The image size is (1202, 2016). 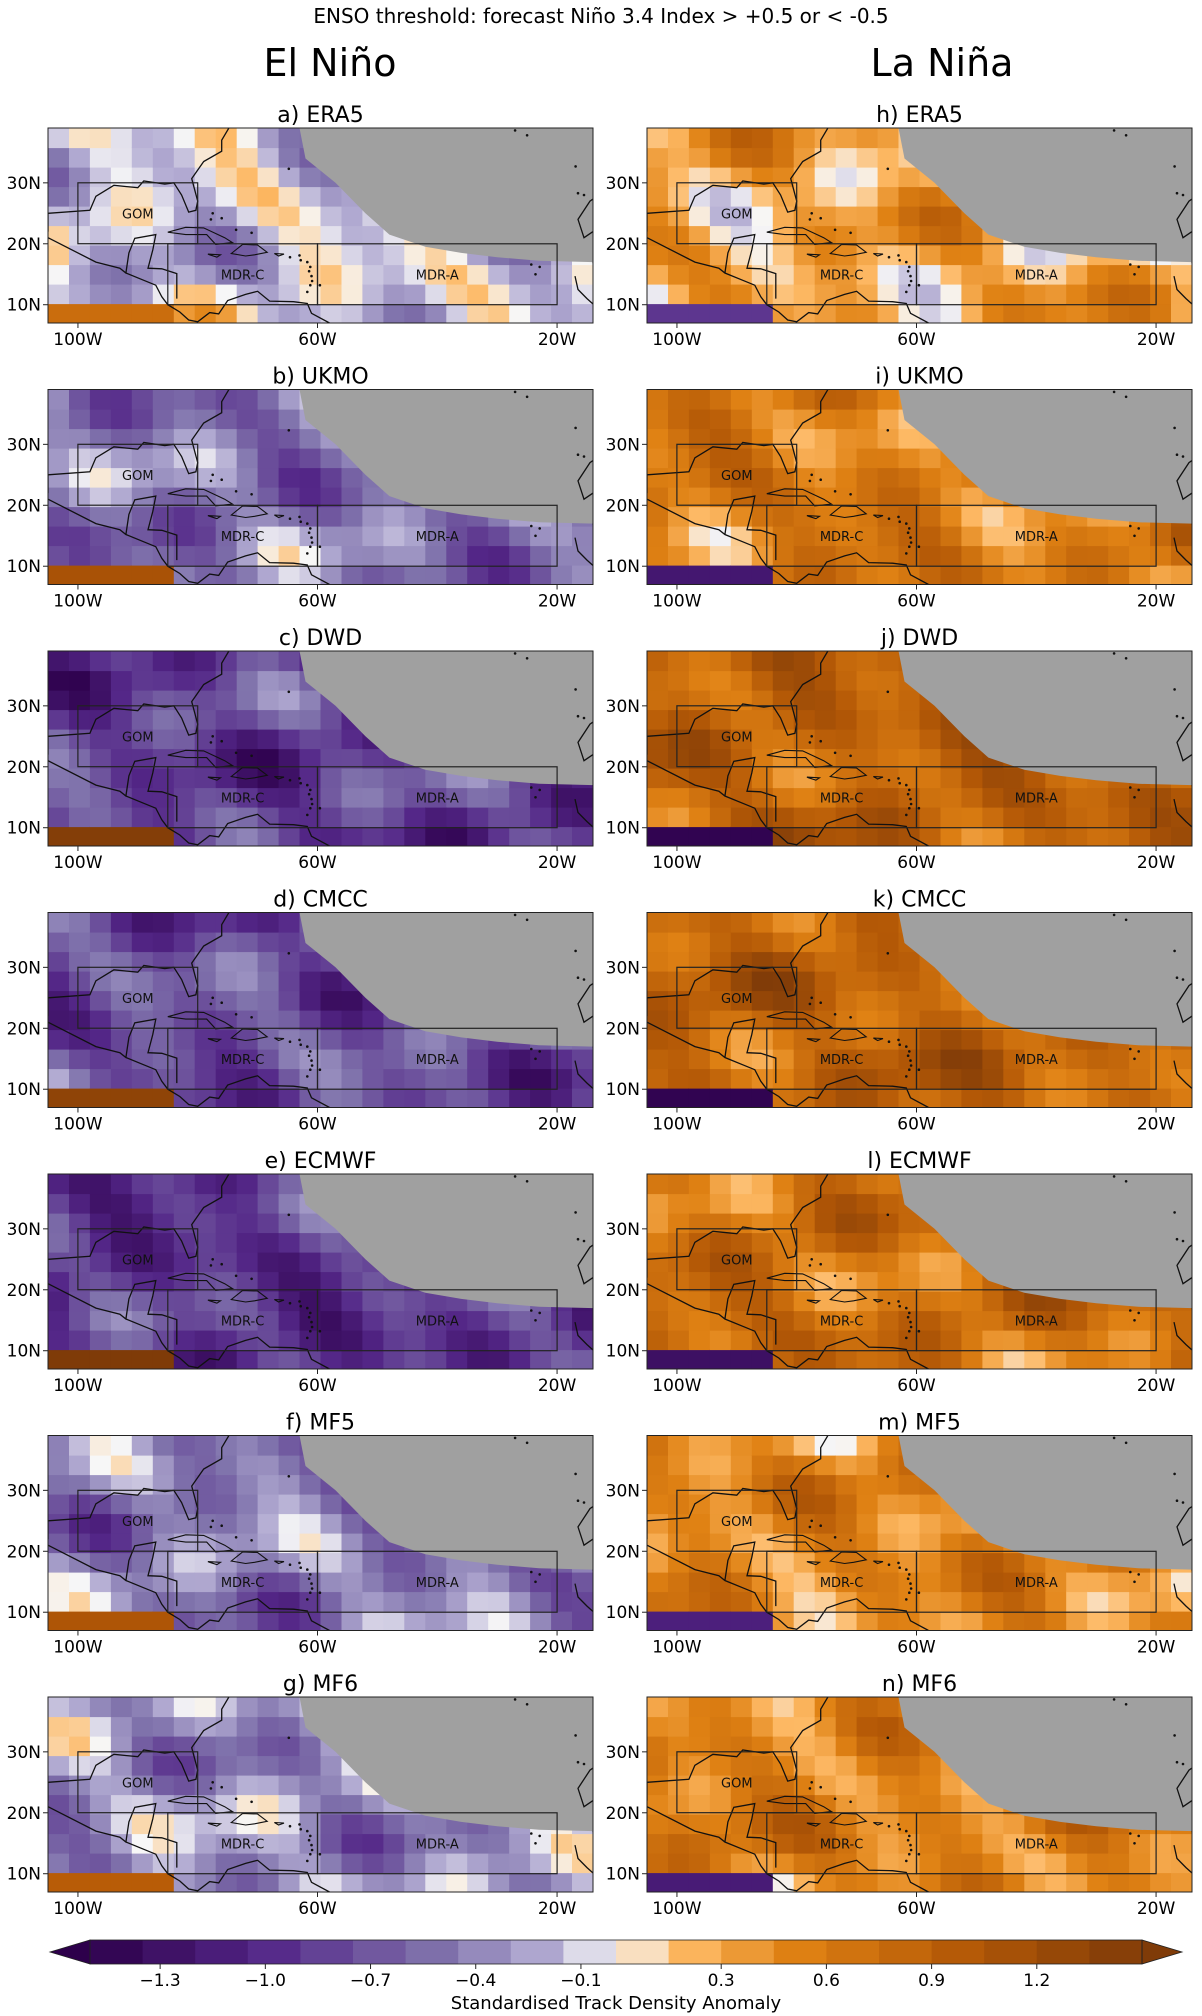 What do you see at coordinates (676, 1648) in the screenshot?
I see `x-tick-label: 100W` at bounding box center [676, 1648].